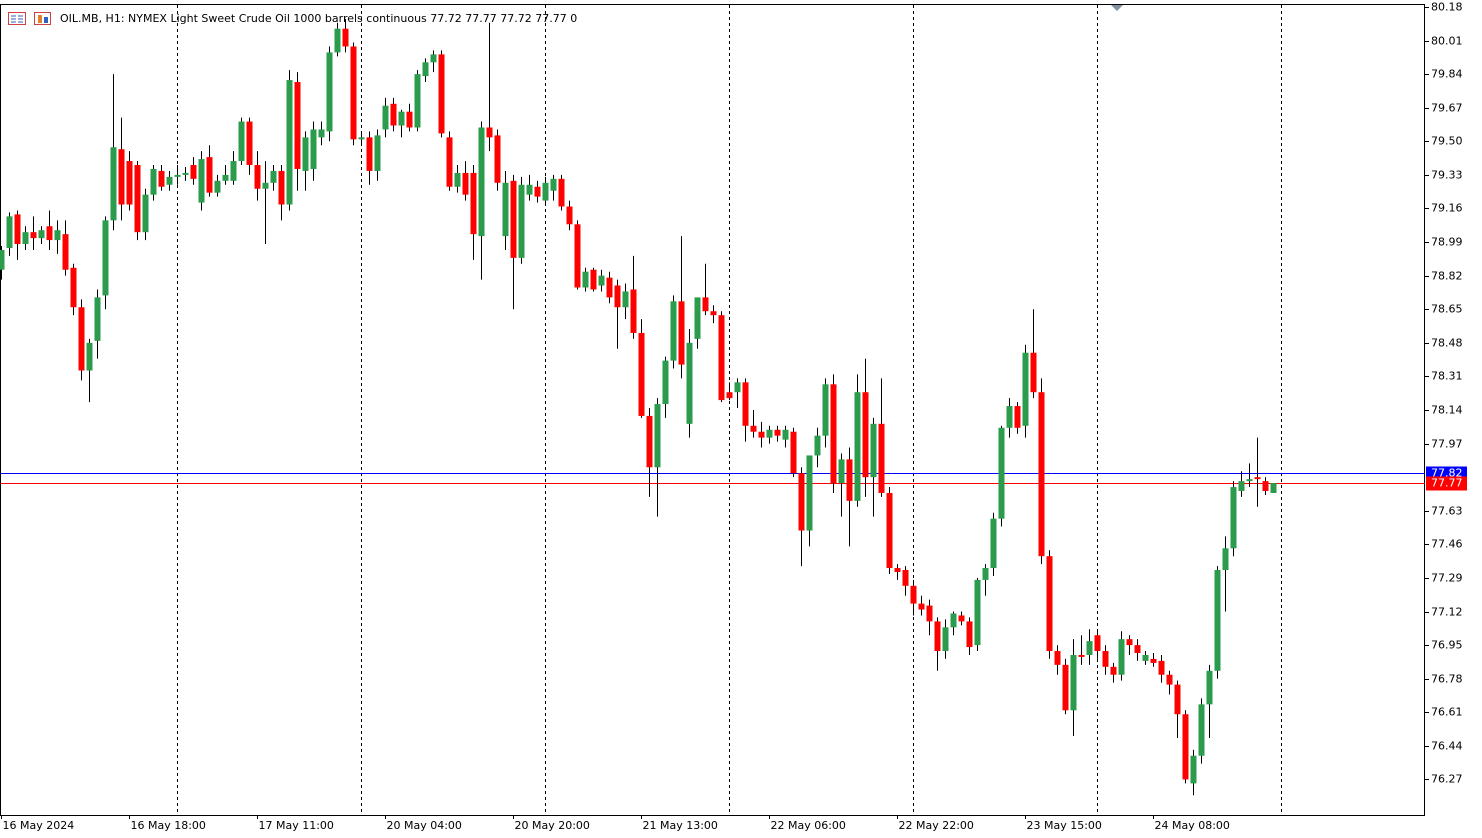 The width and height of the screenshot is (1482, 838). I want to click on y-tick-label: 78.14, so click(1447, 410).